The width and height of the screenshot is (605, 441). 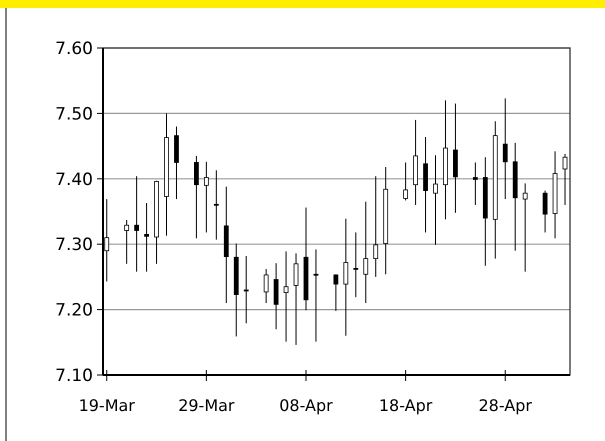 What do you see at coordinates (74, 180) in the screenshot?
I see `y-tick-label: 7.40` at bounding box center [74, 180].